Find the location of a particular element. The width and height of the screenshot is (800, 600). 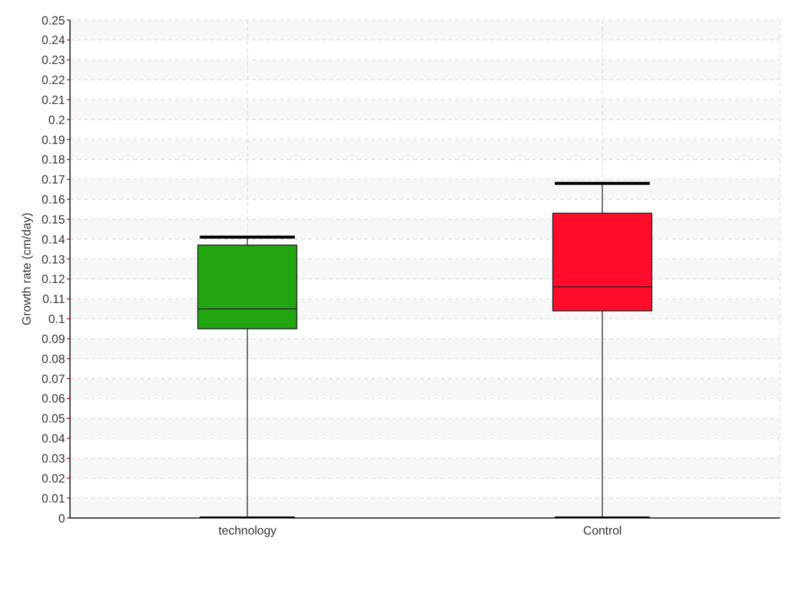

y-tick-label: 0 is located at coordinates (62, 518).